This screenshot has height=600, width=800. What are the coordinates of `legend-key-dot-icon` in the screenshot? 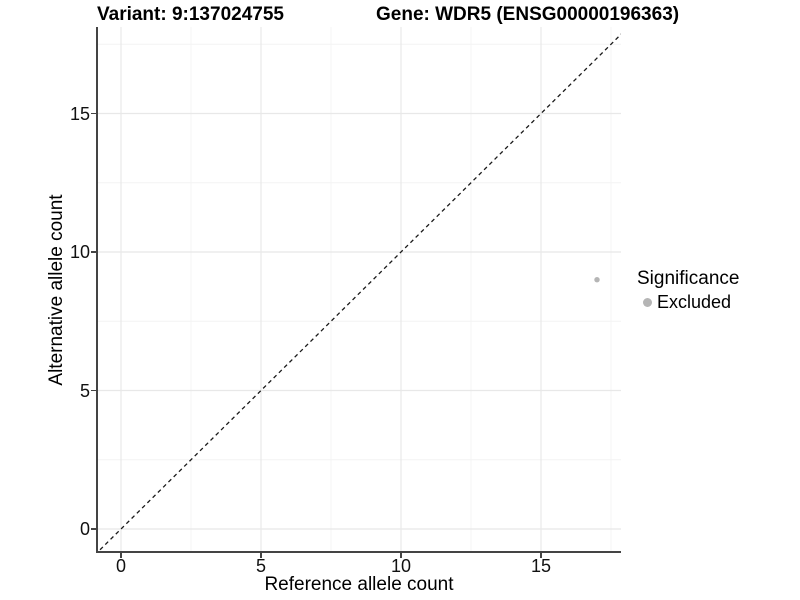 It's located at (647, 302).